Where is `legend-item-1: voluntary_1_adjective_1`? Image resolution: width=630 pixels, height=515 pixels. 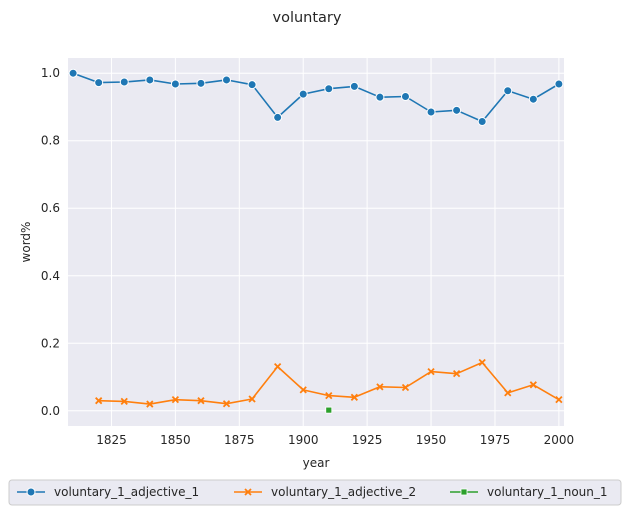 legend-item-1: voluntary_1_adjective_1 is located at coordinates (108, 492).